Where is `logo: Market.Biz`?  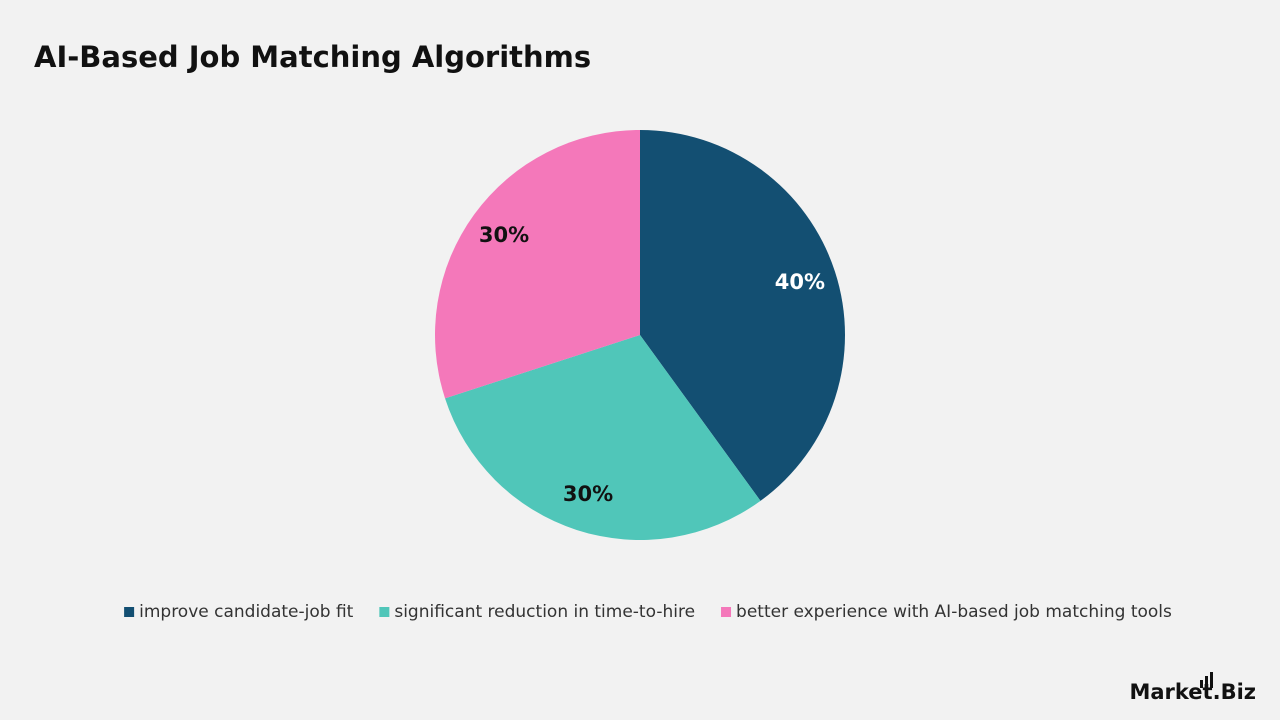 logo: Market.Biz is located at coordinates (1192, 688).